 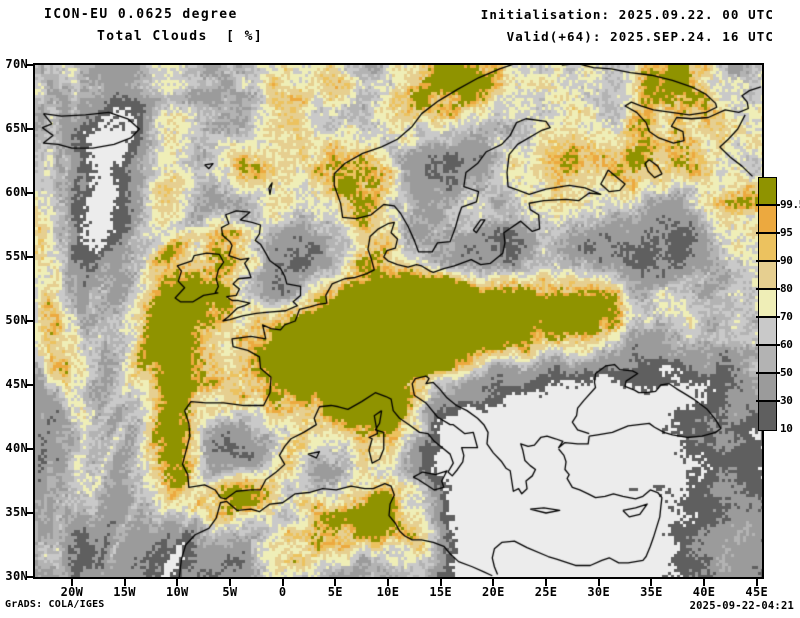 I want to click on lon-label: 30E, so click(x=598, y=592).